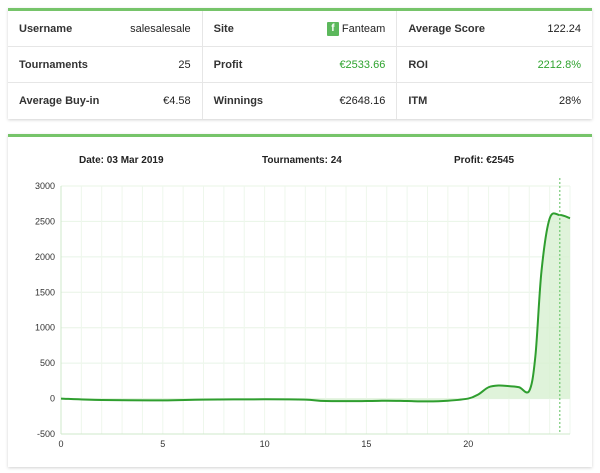 Image resolution: width=600 pixels, height=473 pixels. Describe the element at coordinates (228, 64) in the screenshot. I see `stat-label: Profit` at that location.